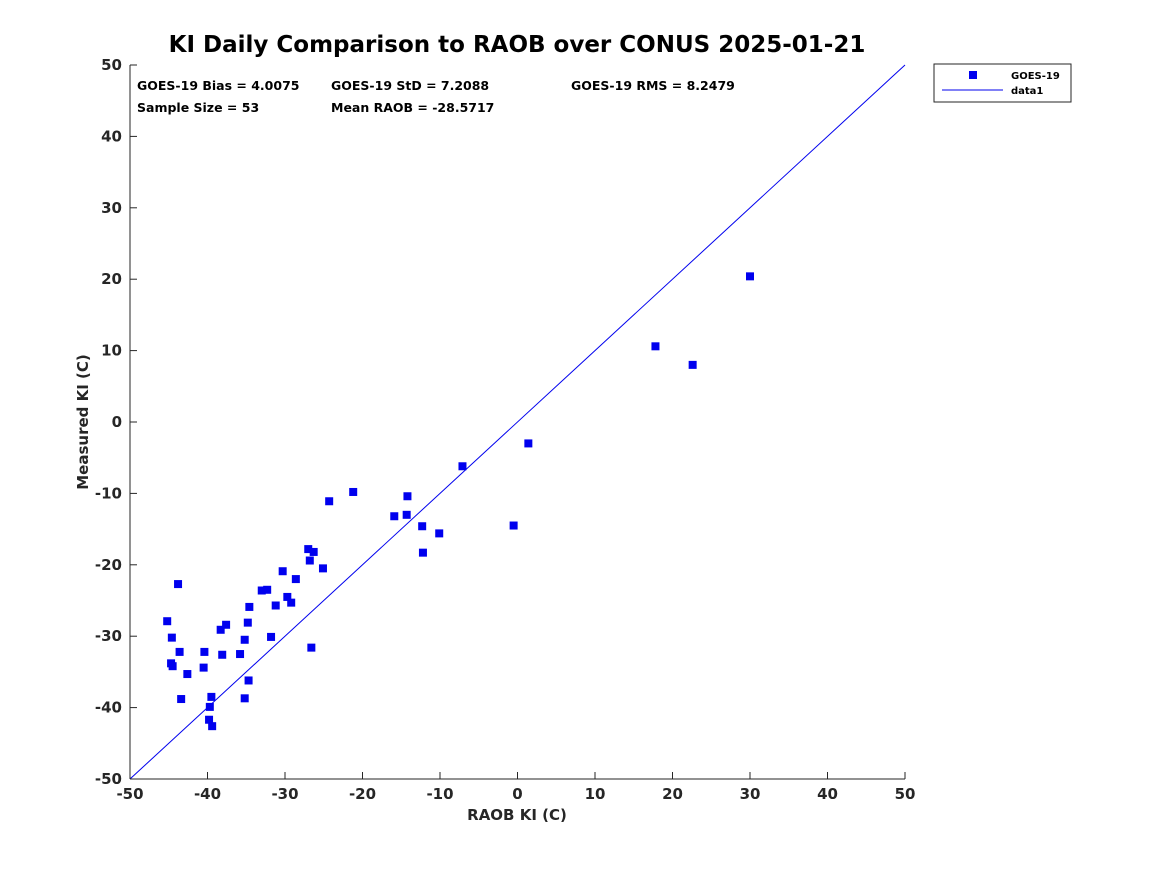 The image size is (1167, 875). I want to click on y-tick-label: 50, so click(111, 65).